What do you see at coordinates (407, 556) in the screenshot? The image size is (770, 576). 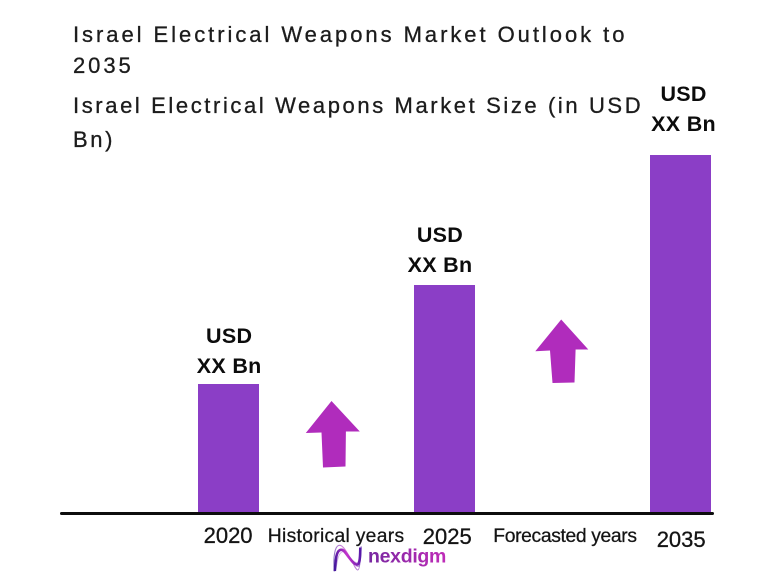 I see `svg-text: nexdigm` at bounding box center [407, 556].